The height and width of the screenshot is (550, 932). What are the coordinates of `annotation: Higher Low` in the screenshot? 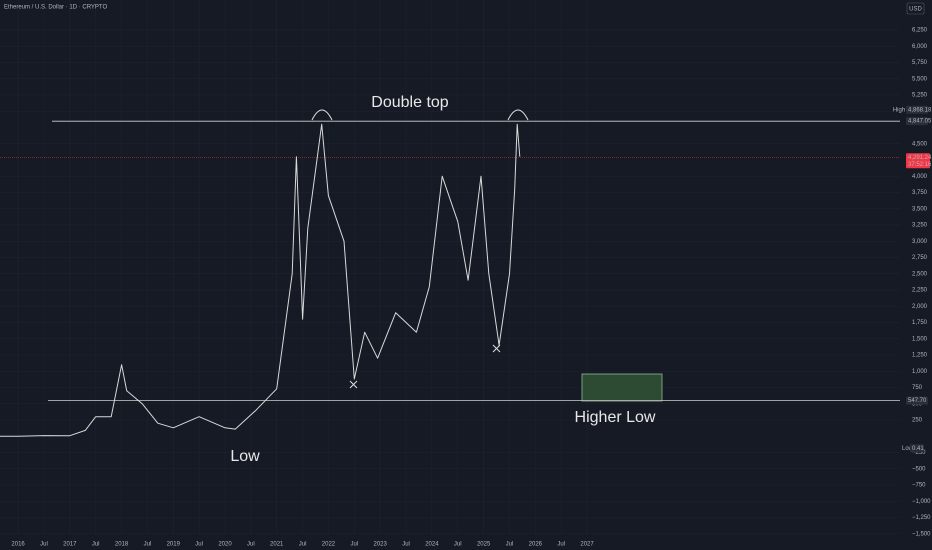 It's located at (615, 417).